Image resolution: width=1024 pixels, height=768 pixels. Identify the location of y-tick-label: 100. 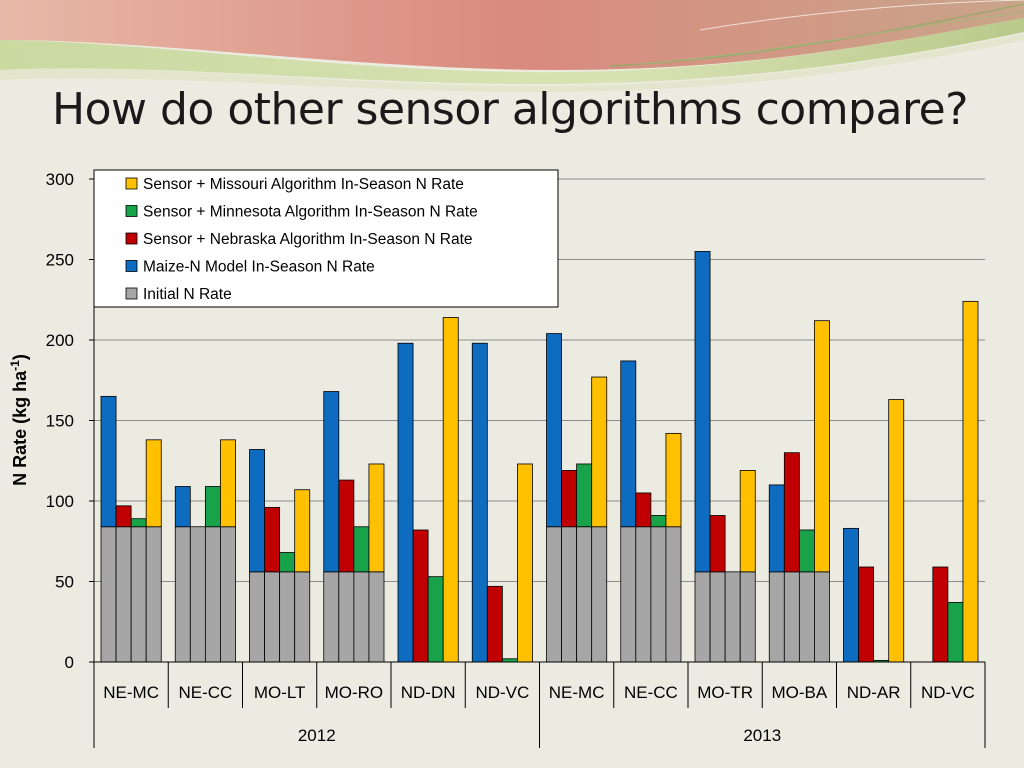
(60, 501).